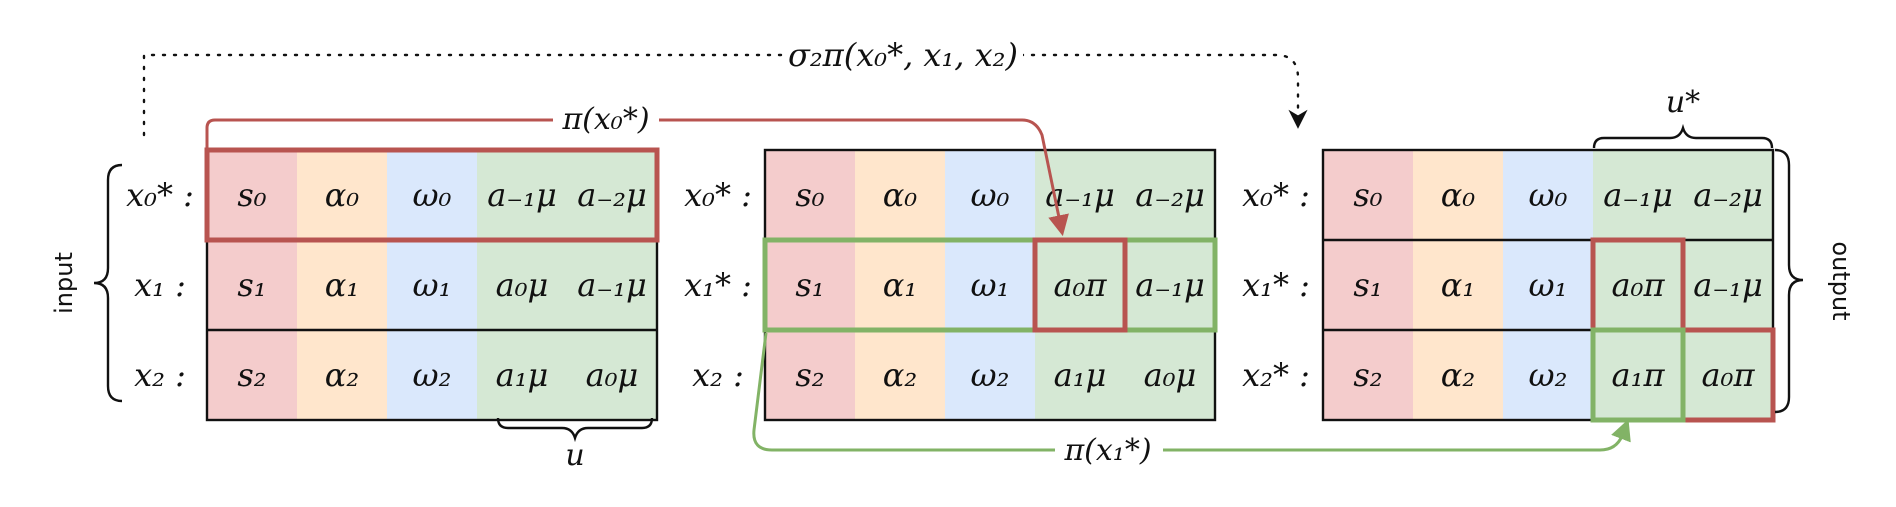  What do you see at coordinates (1107, 450) in the screenshot?
I see `pi-x1-label: π(x₁*)` at bounding box center [1107, 450].